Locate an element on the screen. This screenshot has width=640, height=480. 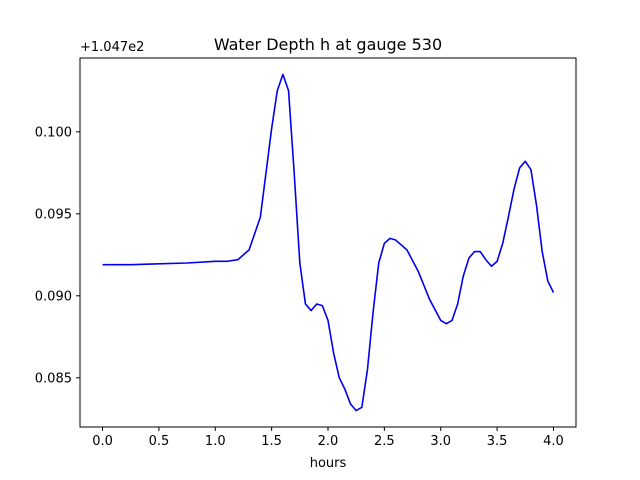
x-tick-label: 4.0 is located at coordinates (553, 441).